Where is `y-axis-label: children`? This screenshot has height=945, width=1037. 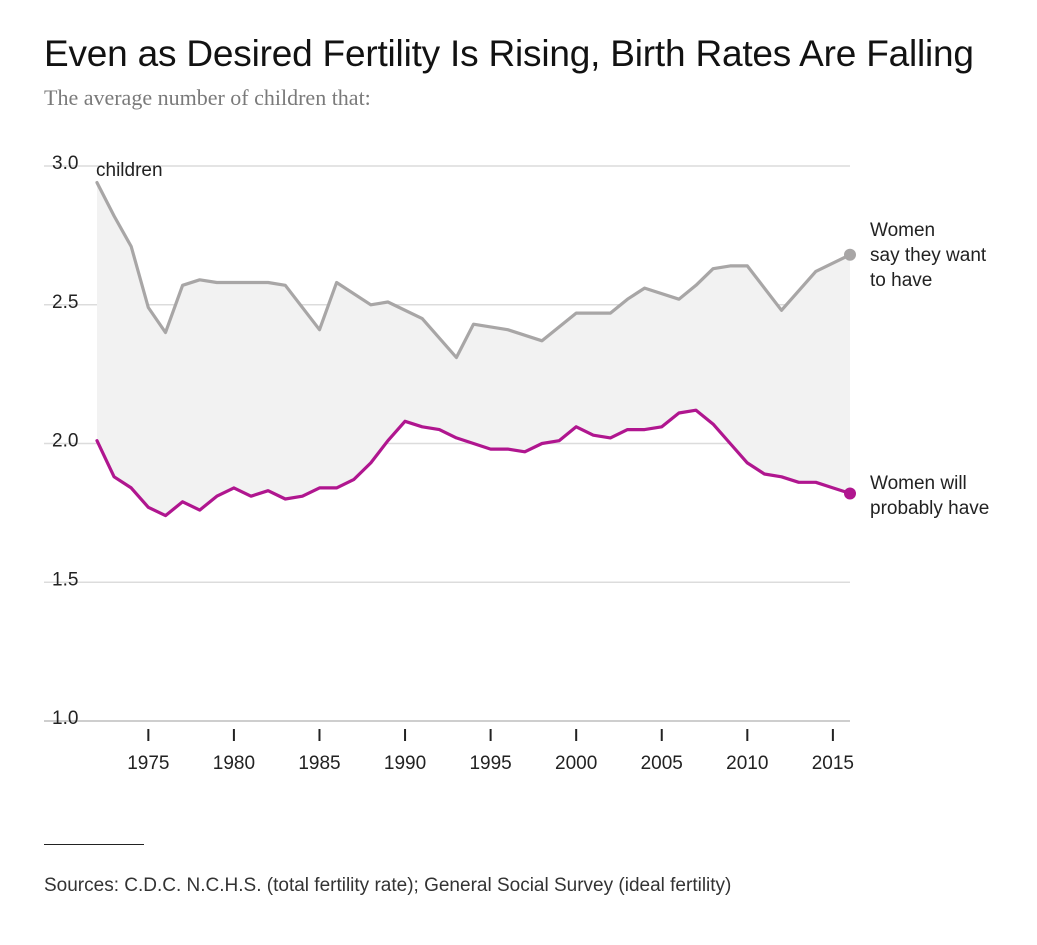
y-axis-label: children is located at coordinates (129, 170).